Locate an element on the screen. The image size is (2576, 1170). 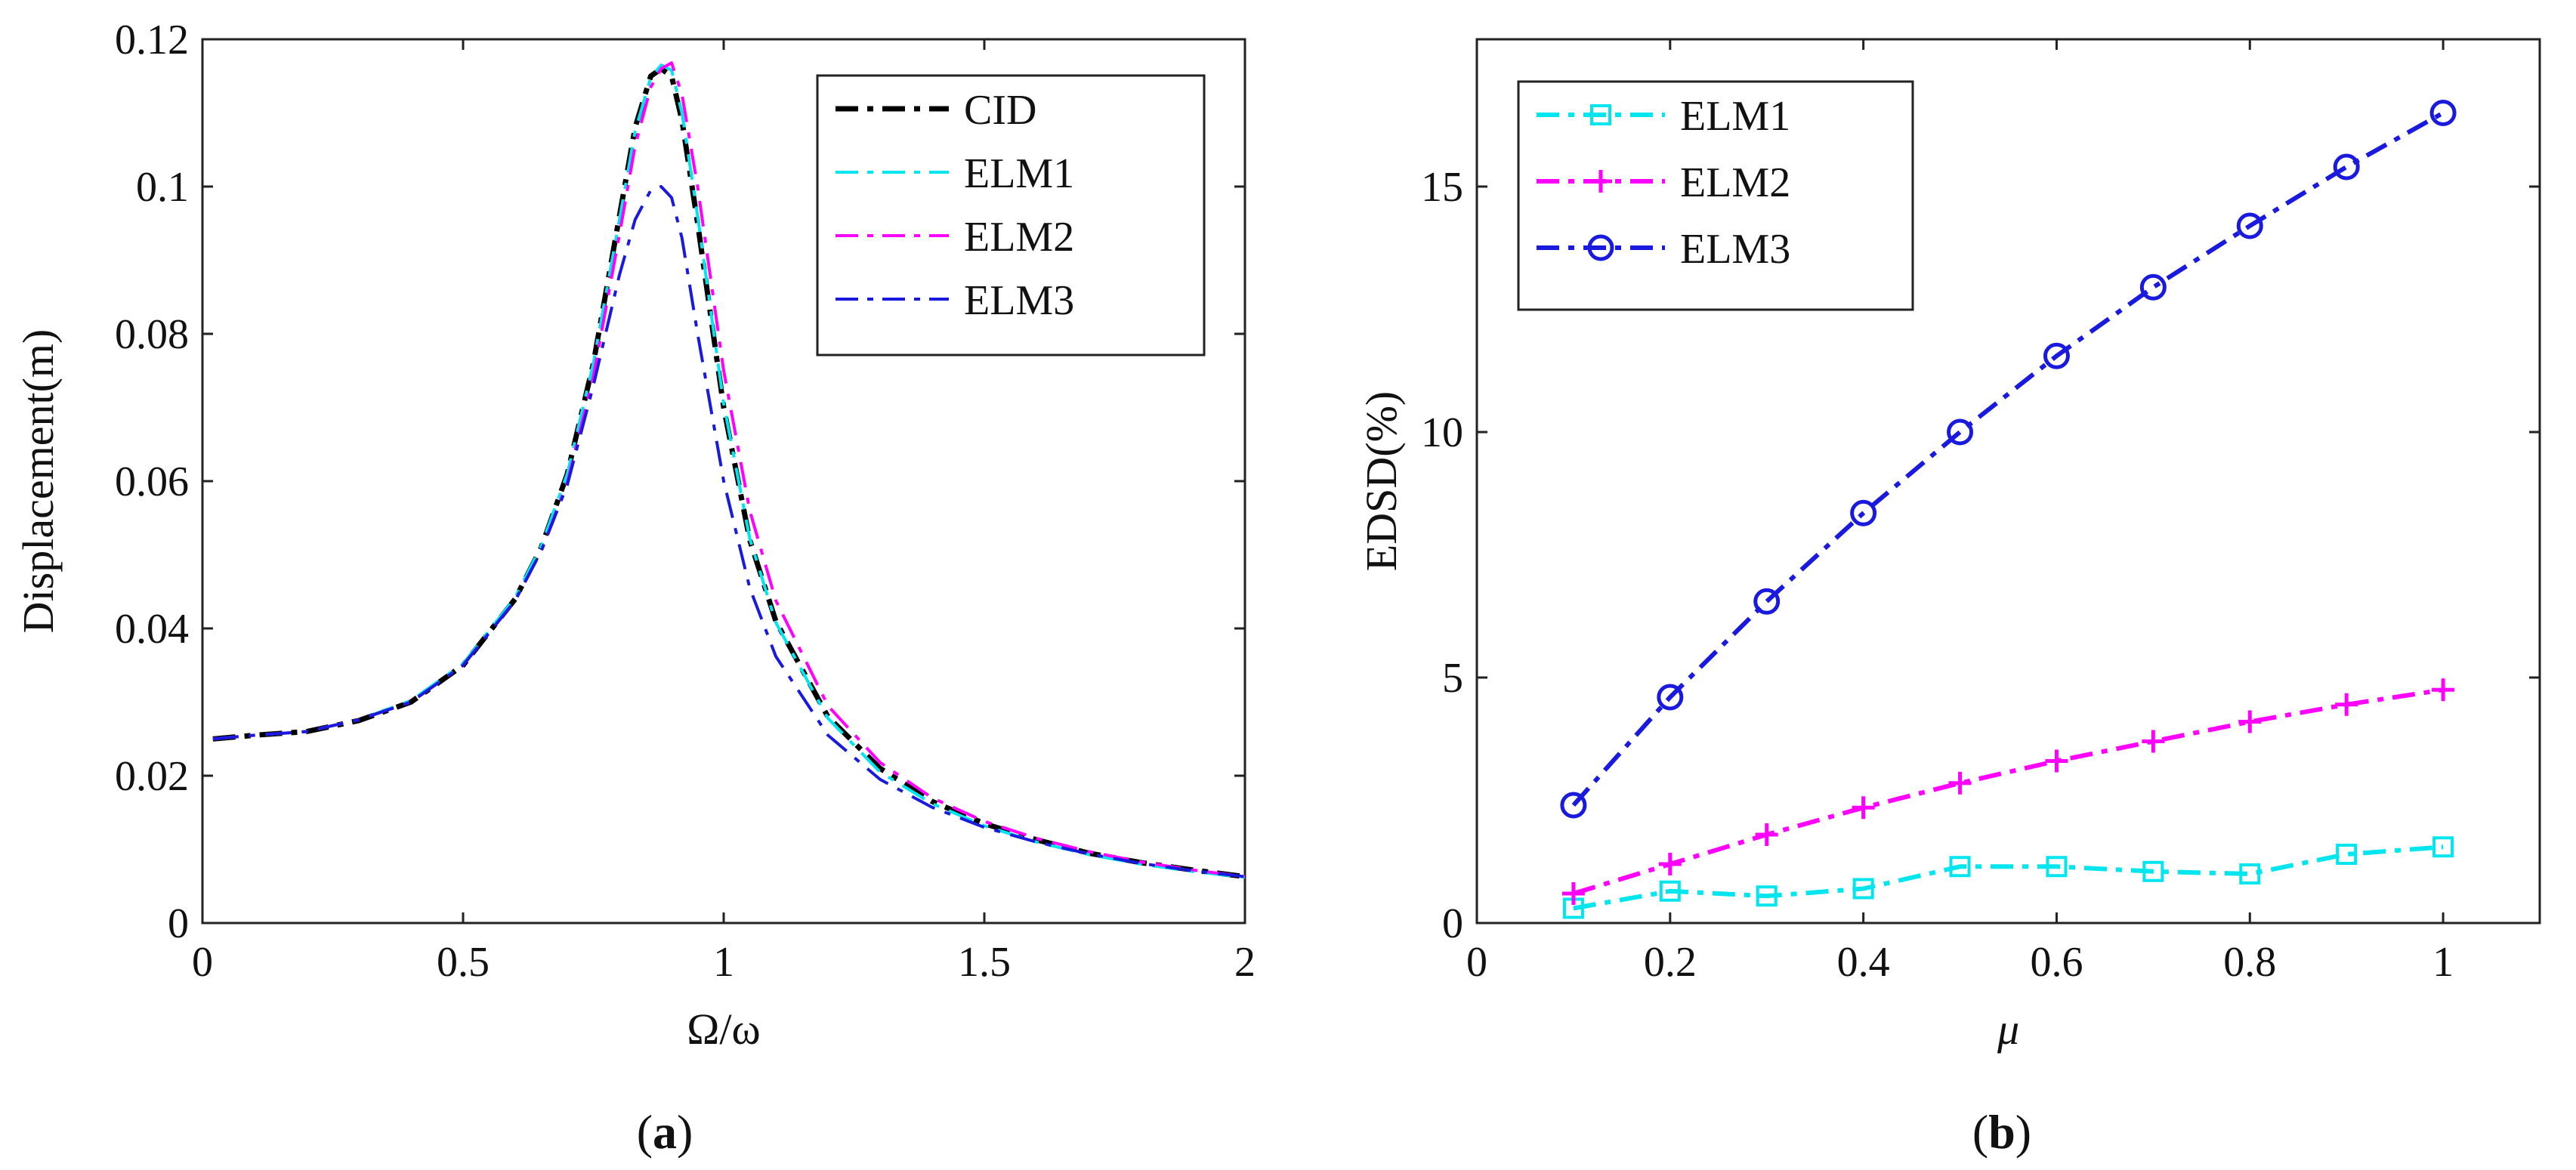
y-tick-label: 0.1 is located at coordinates (162, 187).